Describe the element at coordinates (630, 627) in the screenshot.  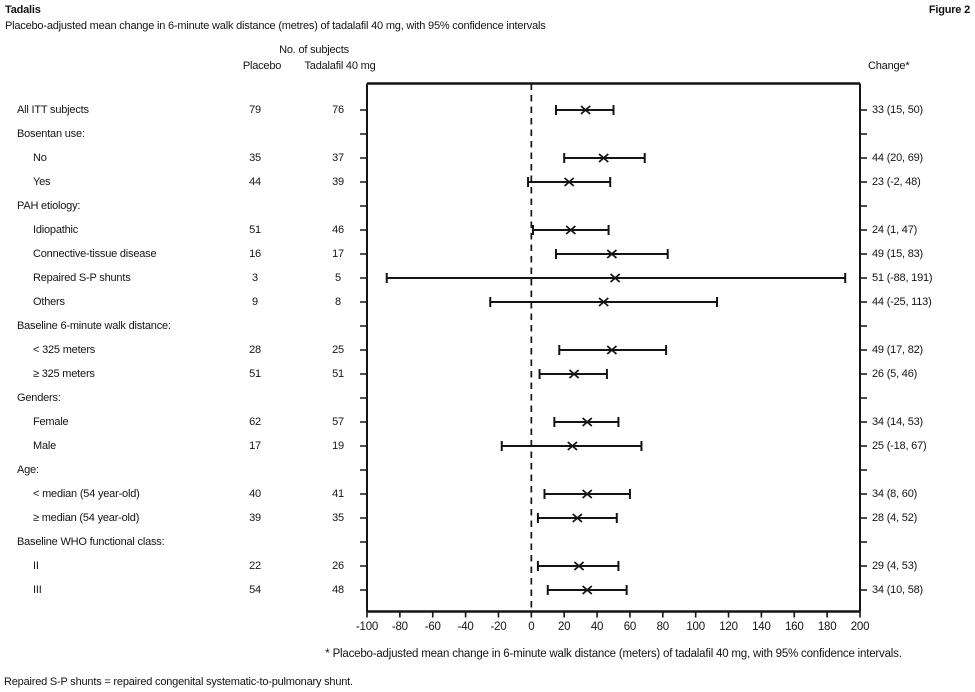
I see `x-axis-tick-label: 60` at that location.